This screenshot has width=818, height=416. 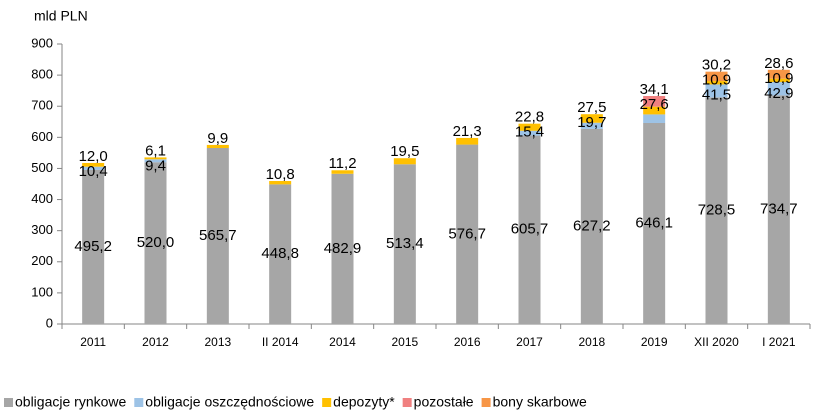 What do you see at coordinates (42, 105) in the screenshot?
I see `y-tick-label: 700` at bounding box center [42, 105].